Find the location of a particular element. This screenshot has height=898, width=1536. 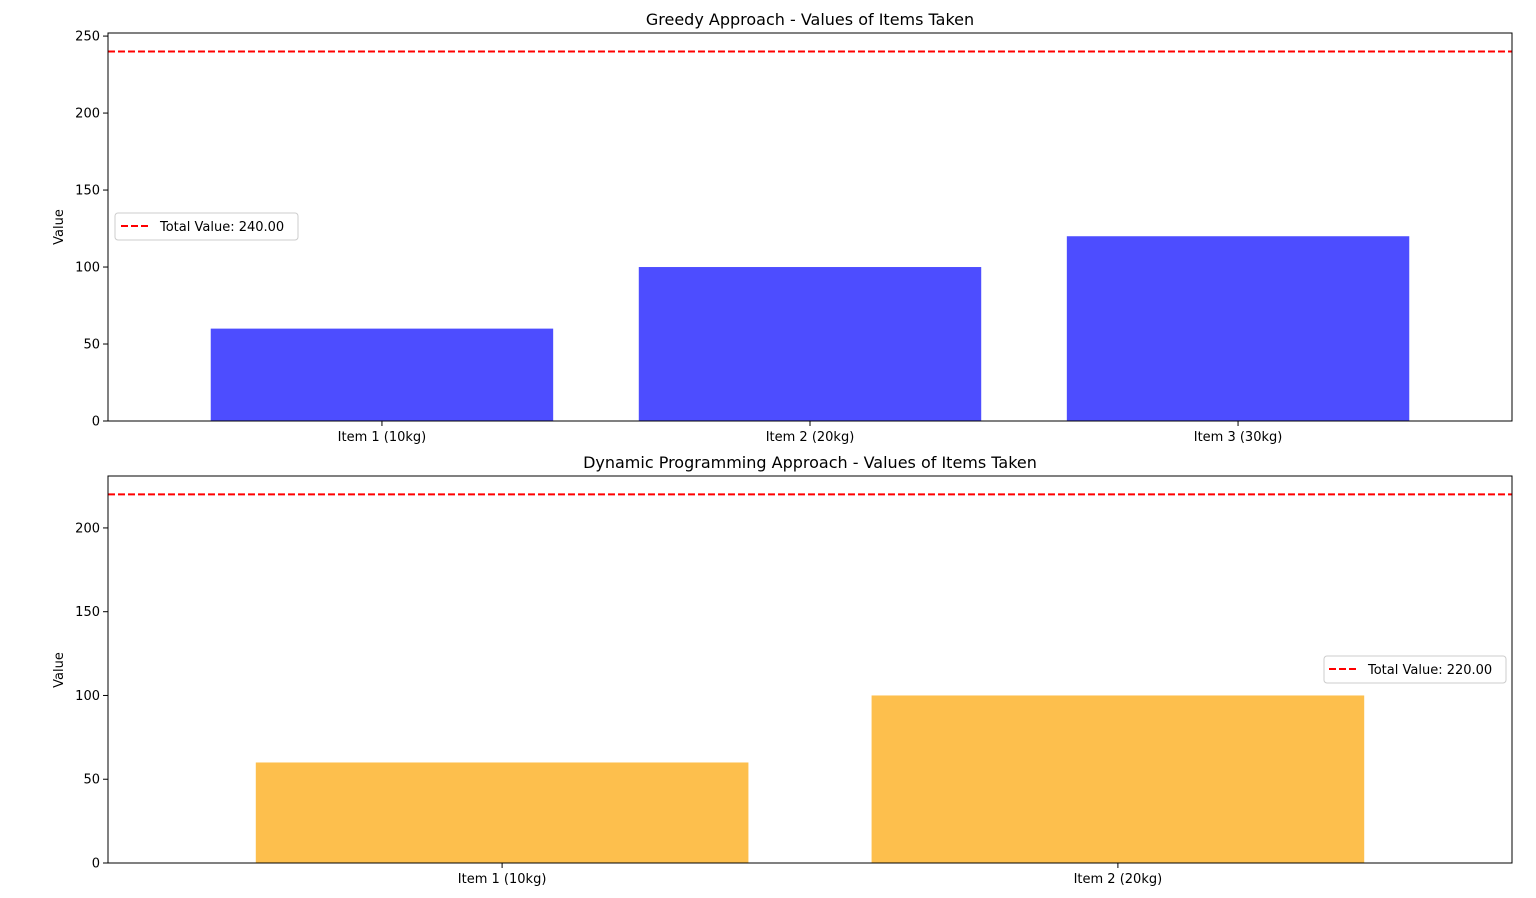

legend: Total Value: 240.00 is located at coordinates (206, 226).